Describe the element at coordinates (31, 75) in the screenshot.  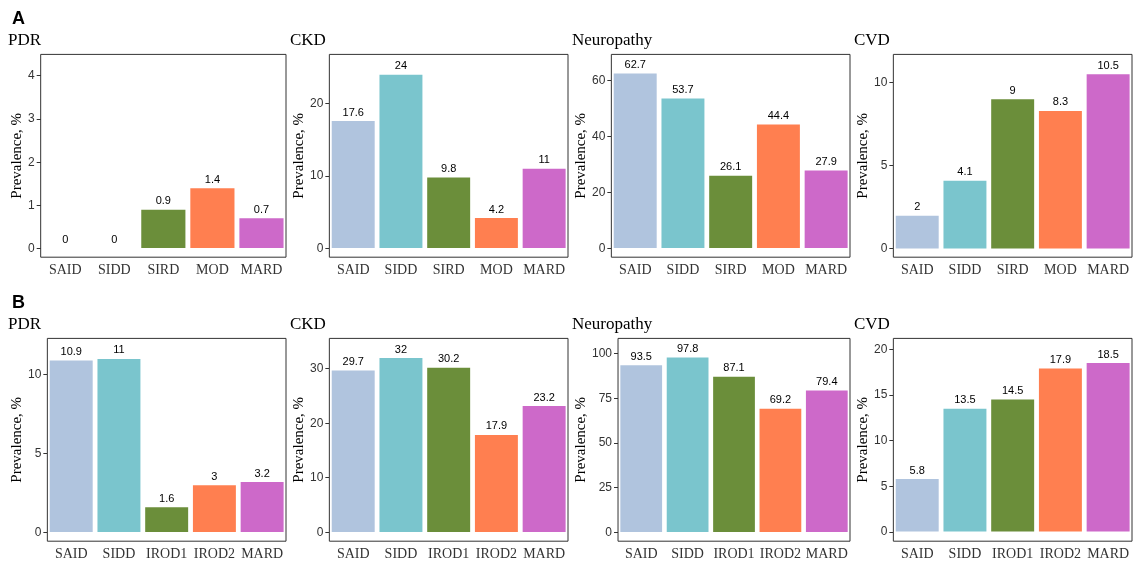
I see `y-tick-label: 4` at that location.